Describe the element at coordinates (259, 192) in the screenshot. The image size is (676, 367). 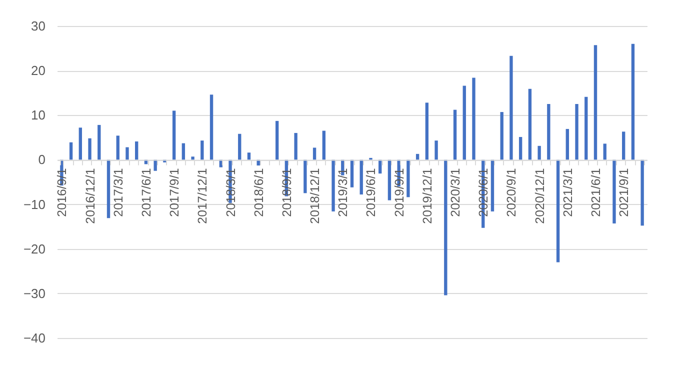
I see `x-tick-label: 2018/6/1` at that location.